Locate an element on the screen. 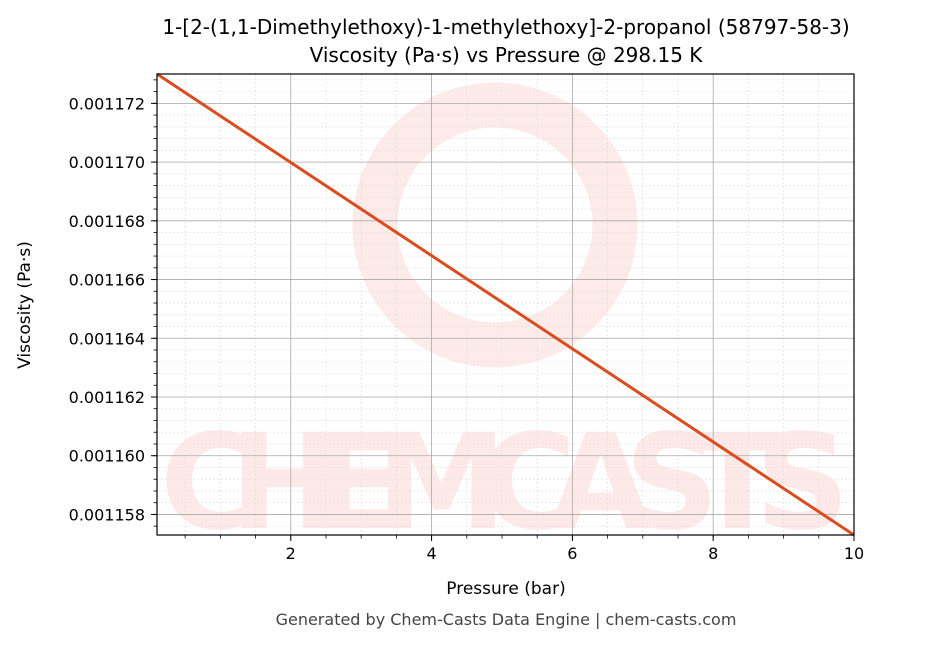 This screenshot has height=648, width=951. y-tick-label: 0.001158 is located at coordinates (107, 514).